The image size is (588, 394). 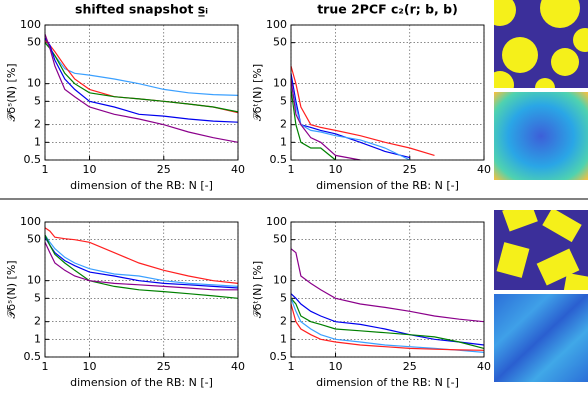 I want to click on chart-title: true 2PCF c₂(r; b, b), so click(x=387, y=9).